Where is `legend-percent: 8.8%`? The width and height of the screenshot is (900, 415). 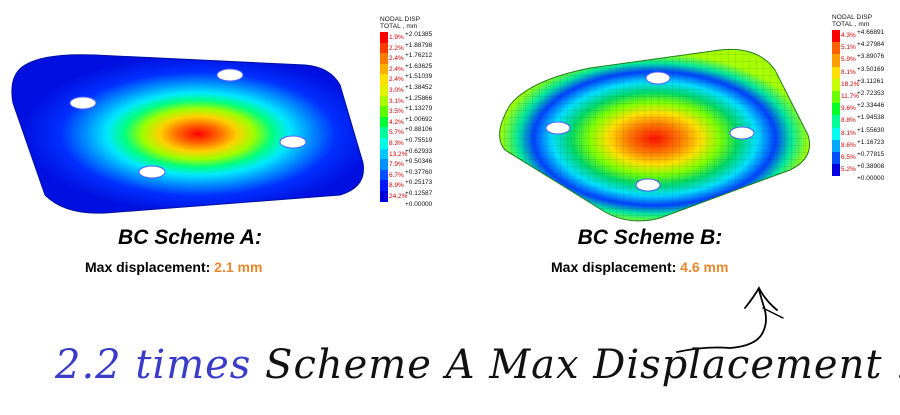 legend-percent: 8.8% is located at coordinates (848, 121).